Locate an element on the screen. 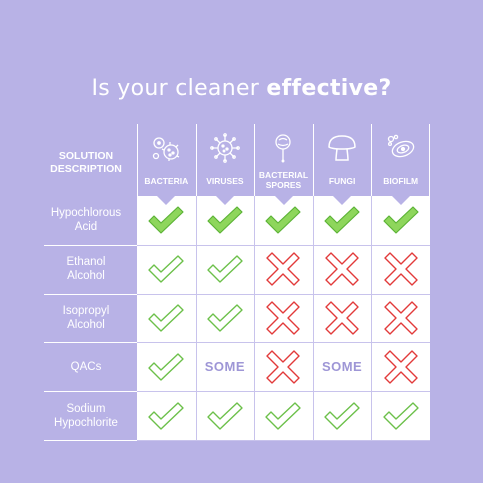 Image resolution: width=483 pixels, height=483 pixels. page-title: Is your cleaner effective? is located at coordinates (241, 88).